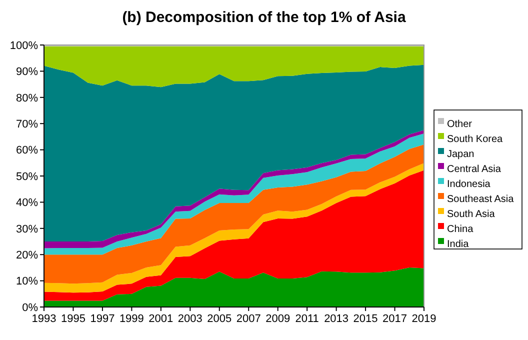 This screenshot has height=340, width=528. I want to click on y-tick-label: 50%, so click(27, 176).